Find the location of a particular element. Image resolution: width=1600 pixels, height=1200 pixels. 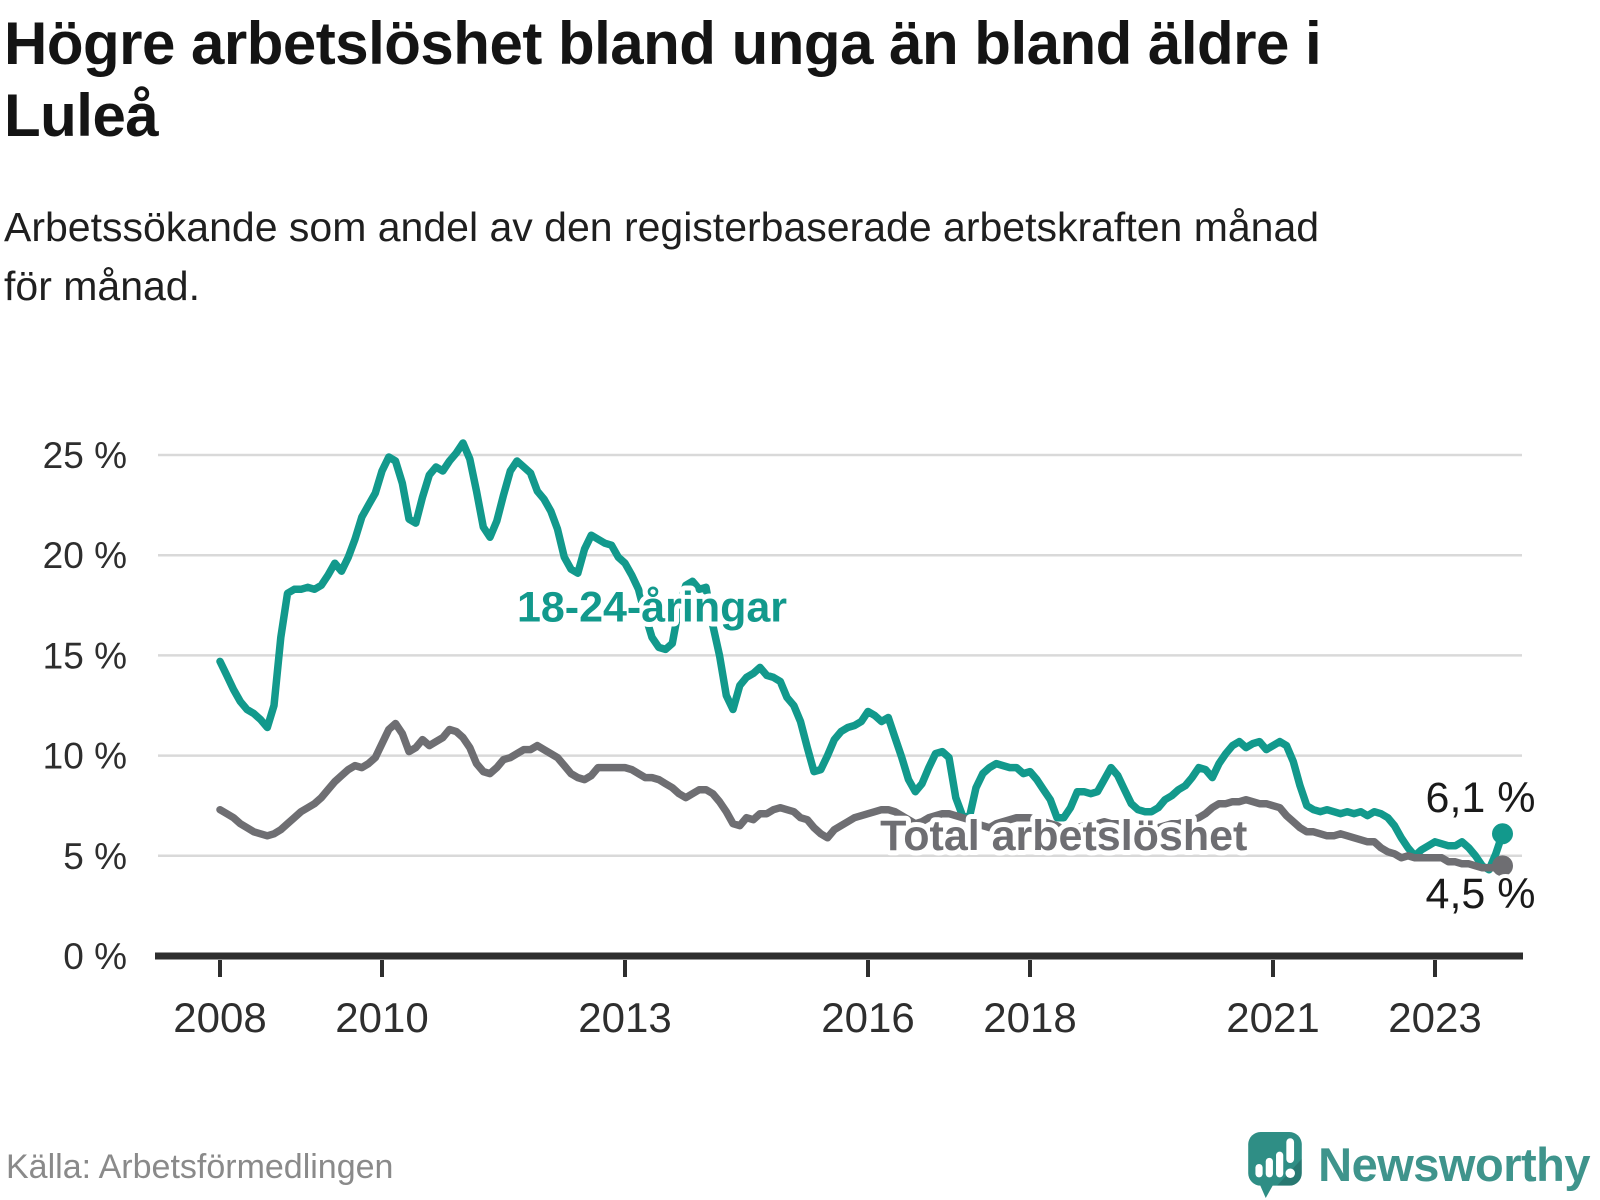

end-dot-youth is located at coordinates (1502, 834).